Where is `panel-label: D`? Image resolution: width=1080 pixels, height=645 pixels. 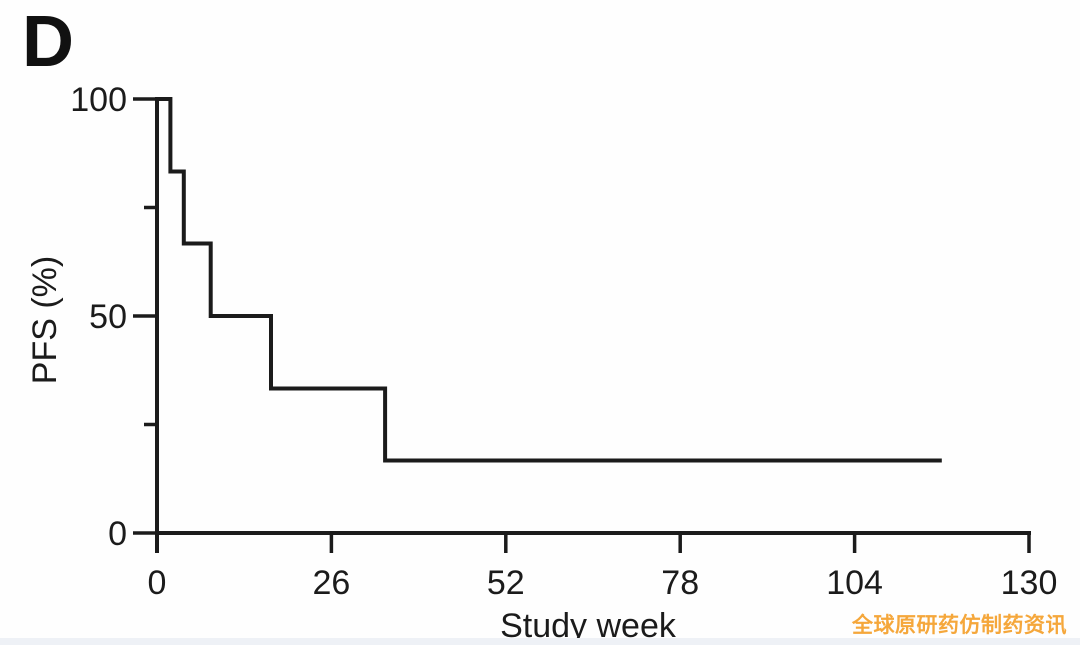
panel-label: D is located at coordinates (48, 42).